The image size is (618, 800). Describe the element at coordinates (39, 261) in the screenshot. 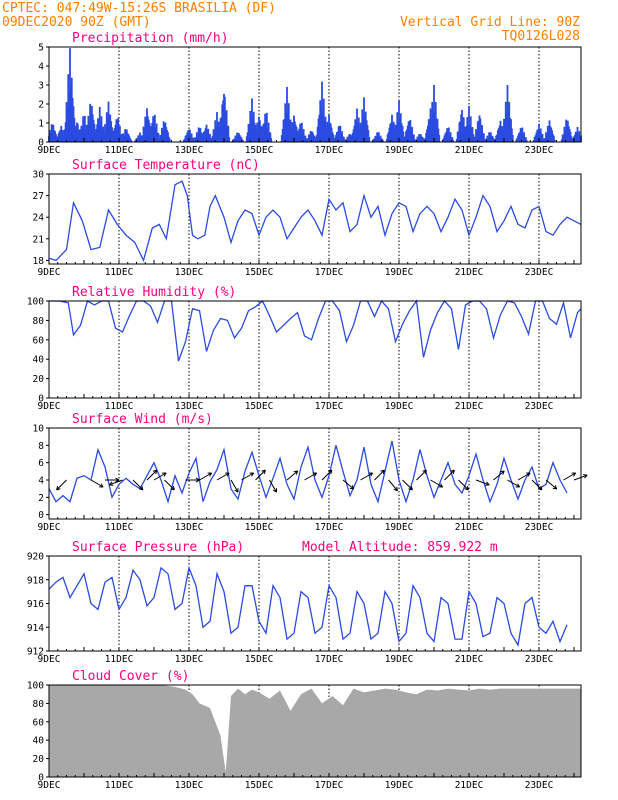

I see `y-tick-label: 18` at that location.